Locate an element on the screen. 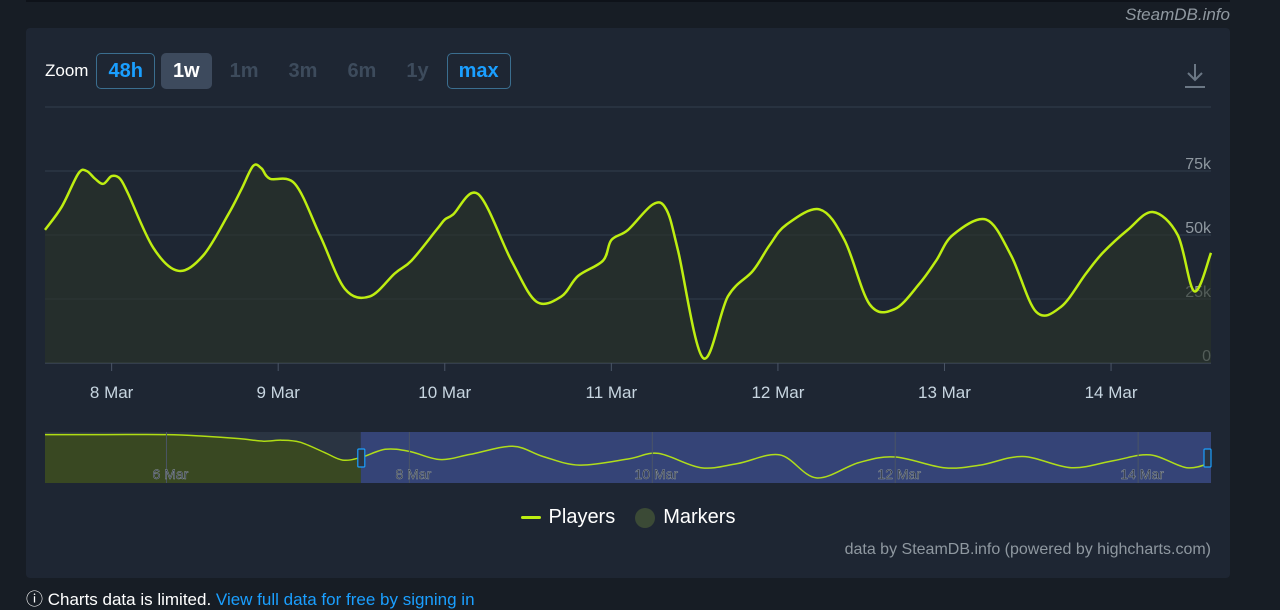  zoom-controls: Zoom 48h 1w 1m 3m 6m 1y max is located at coordinates (281, 71).